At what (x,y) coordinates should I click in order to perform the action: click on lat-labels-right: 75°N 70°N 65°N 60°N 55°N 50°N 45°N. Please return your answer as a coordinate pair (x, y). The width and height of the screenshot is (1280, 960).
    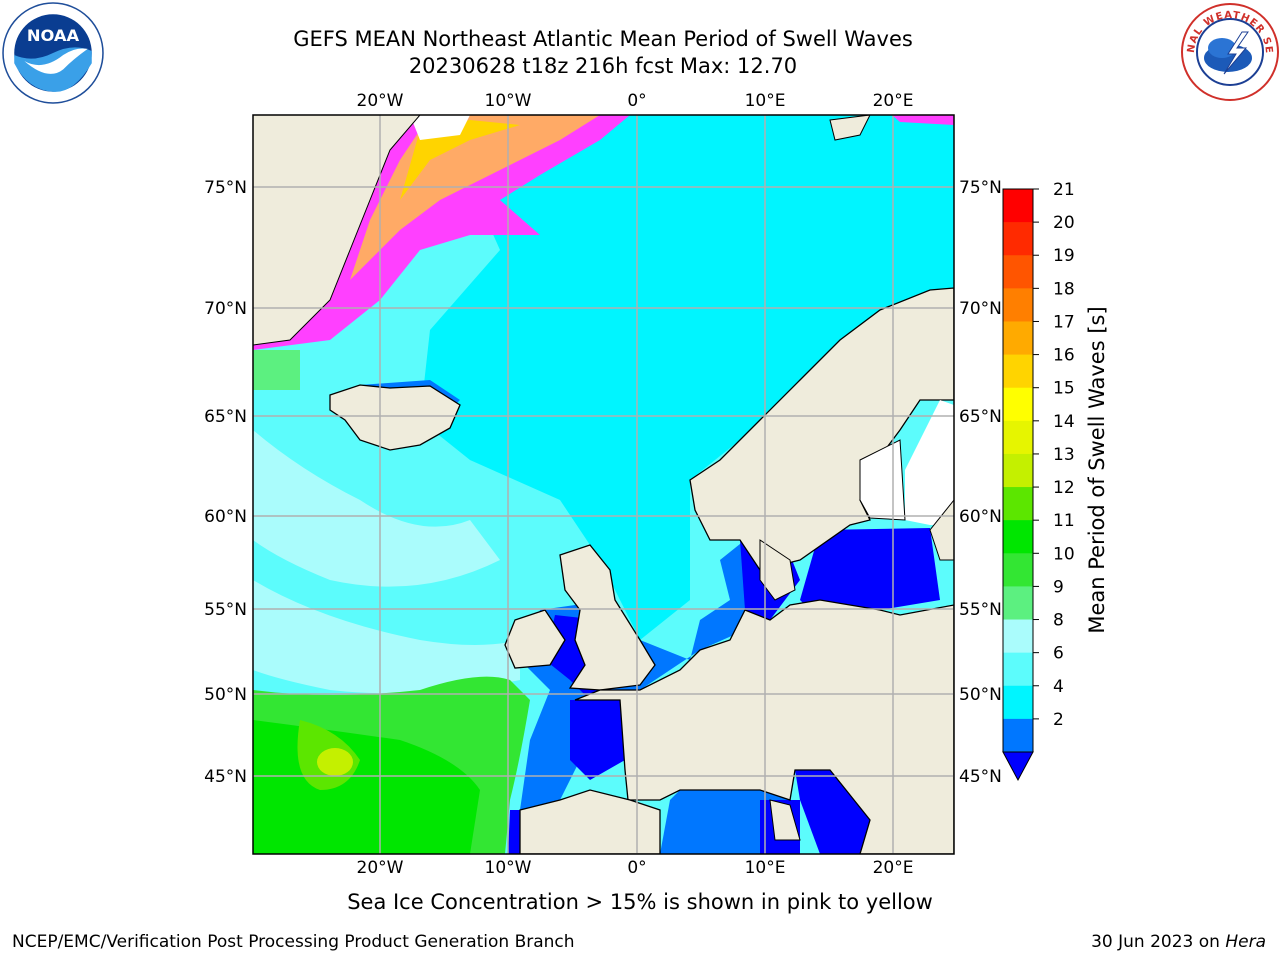
    Looking at the image, I should click on (980, 482).